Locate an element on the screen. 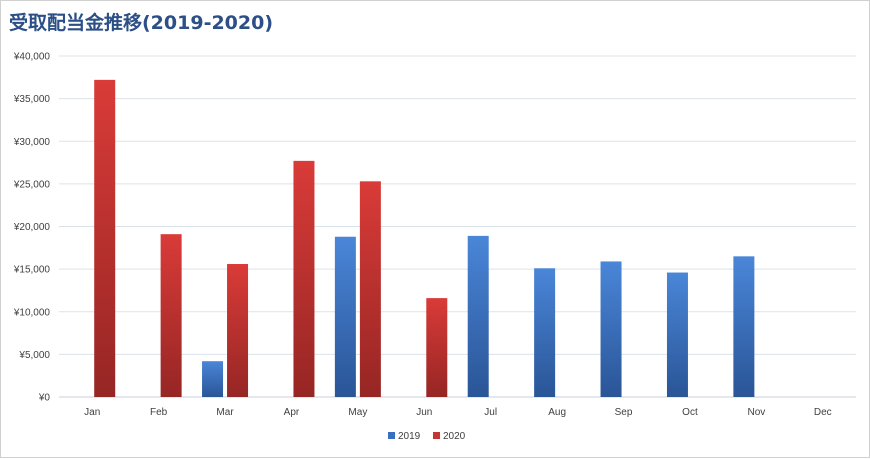 The height and width of the screenshot is (459, 870). x-tick-label: Mar is located at coordinates (225, 412).